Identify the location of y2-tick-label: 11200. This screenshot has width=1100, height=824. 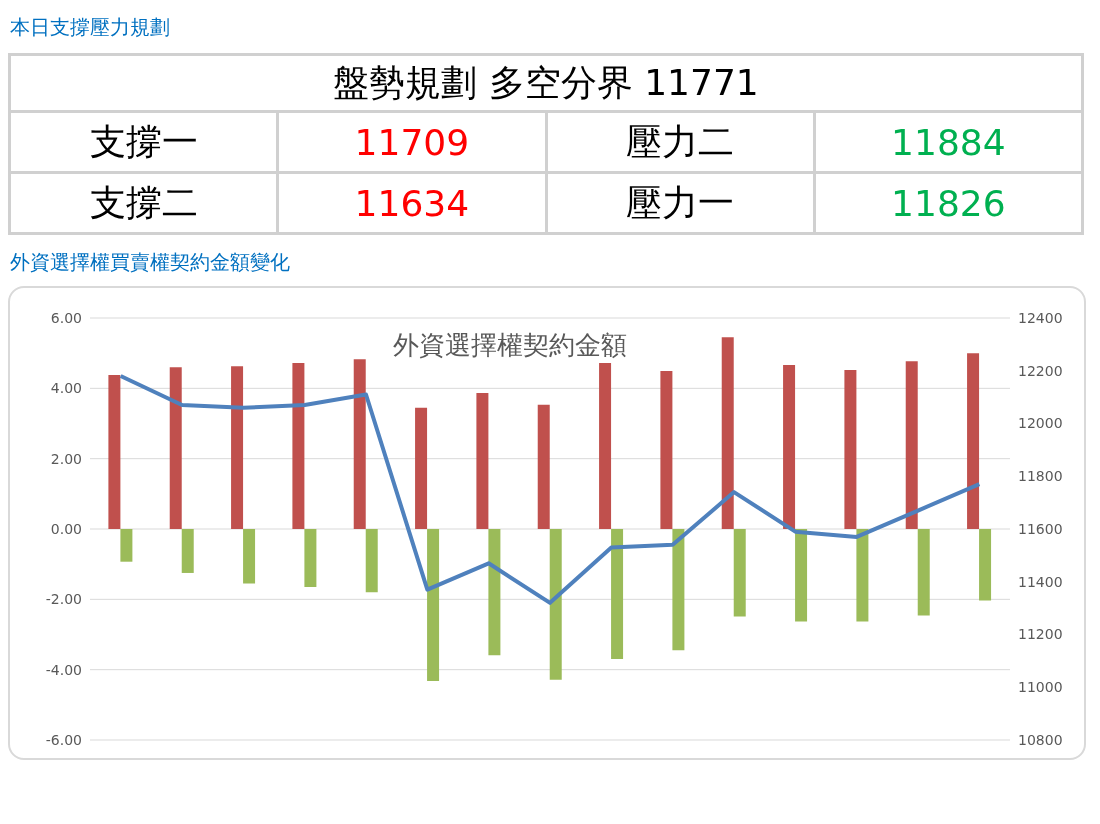
(1040, 634).